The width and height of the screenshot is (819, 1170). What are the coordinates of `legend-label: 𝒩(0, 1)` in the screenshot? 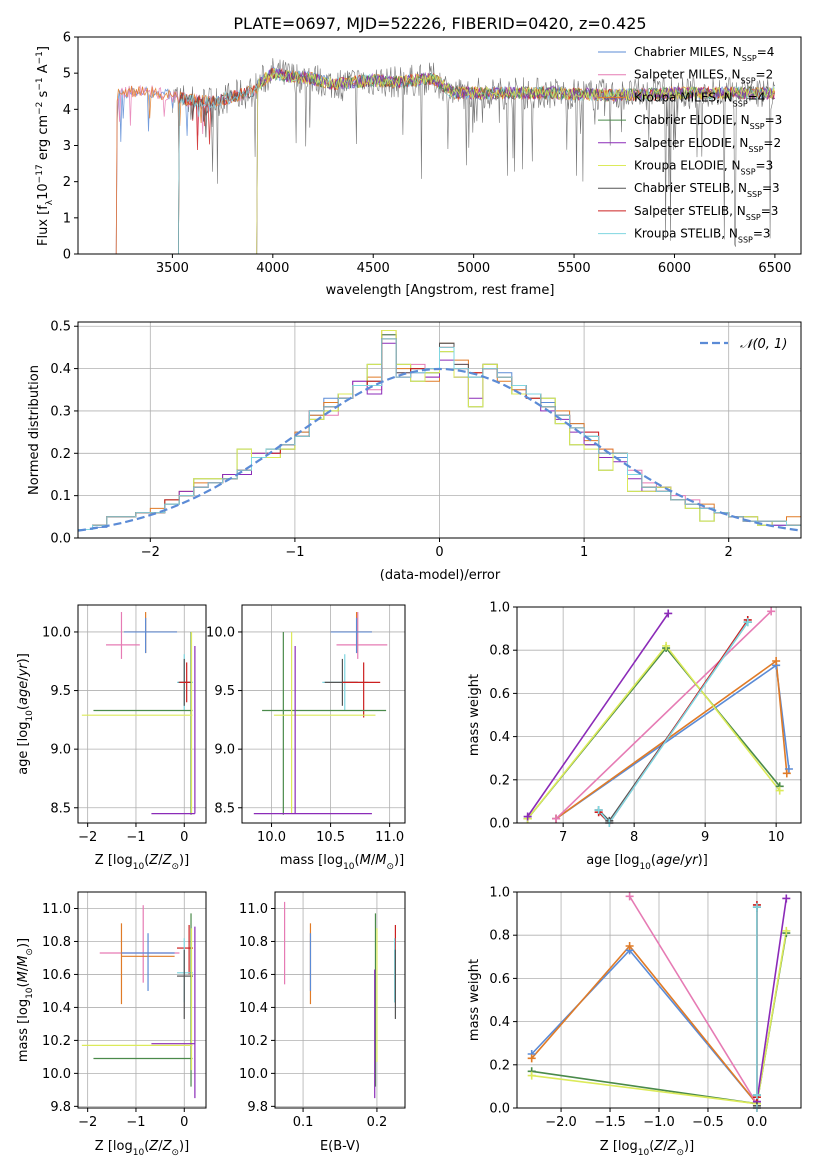 It's located at (763, 344).